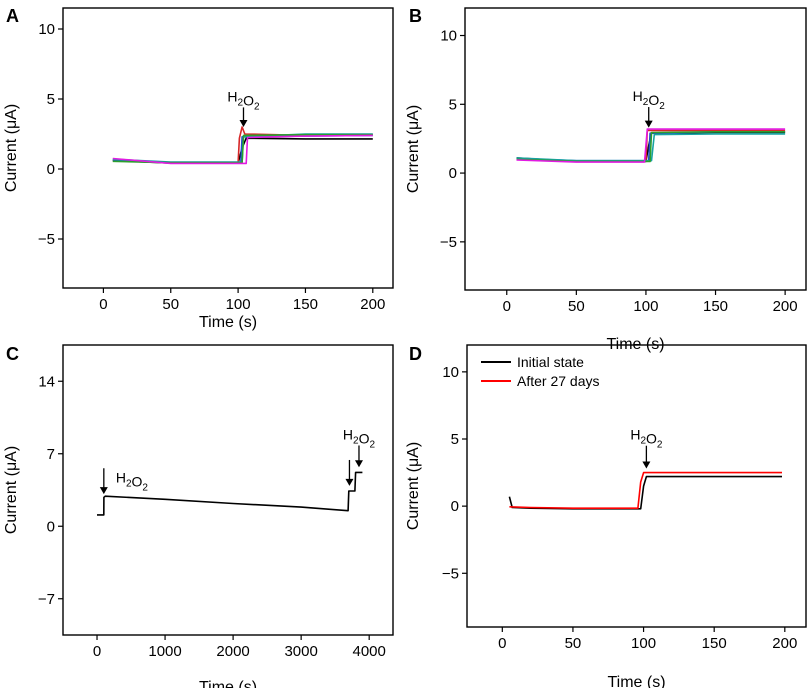 The width and height of the screenshot is (809, 688). Describe the element at coordinates (51, 99) in the screenshot. I see `panel-a-y-tick-label: 5` at that location.